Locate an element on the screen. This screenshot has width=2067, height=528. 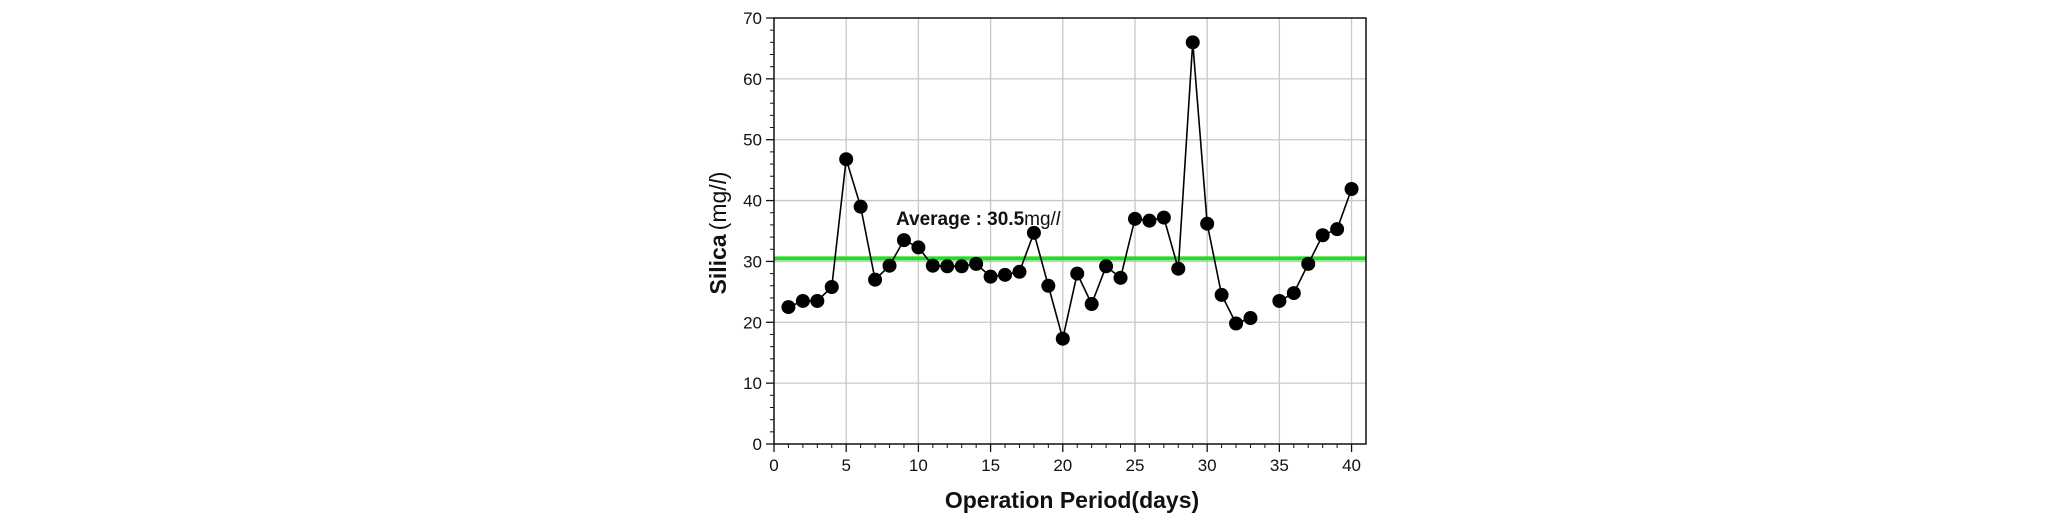
average-annotation-prefix: Average : is located at coordinates (941, 219).